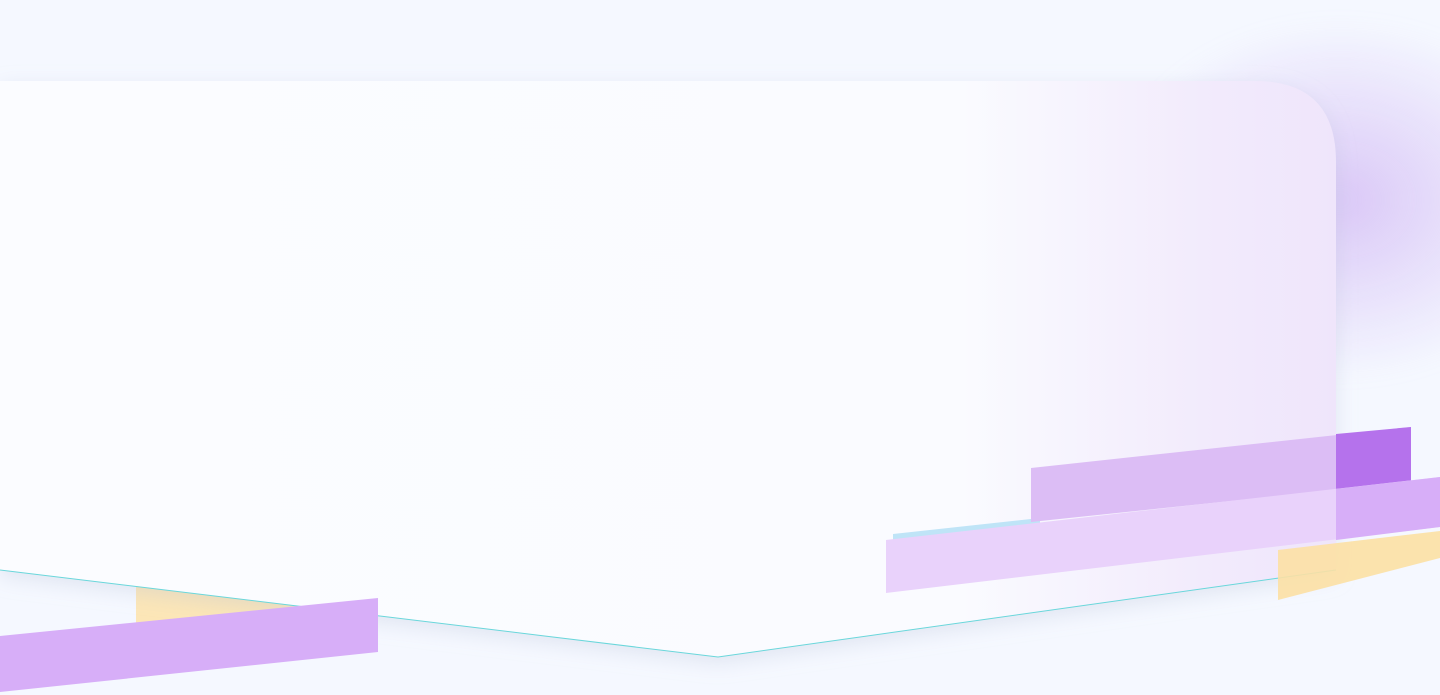 This screenshot has width=1440, height=695. Describe the element at coordinates (1359, 565) in the screenshot. I see `amber-stripe-right` at that location.